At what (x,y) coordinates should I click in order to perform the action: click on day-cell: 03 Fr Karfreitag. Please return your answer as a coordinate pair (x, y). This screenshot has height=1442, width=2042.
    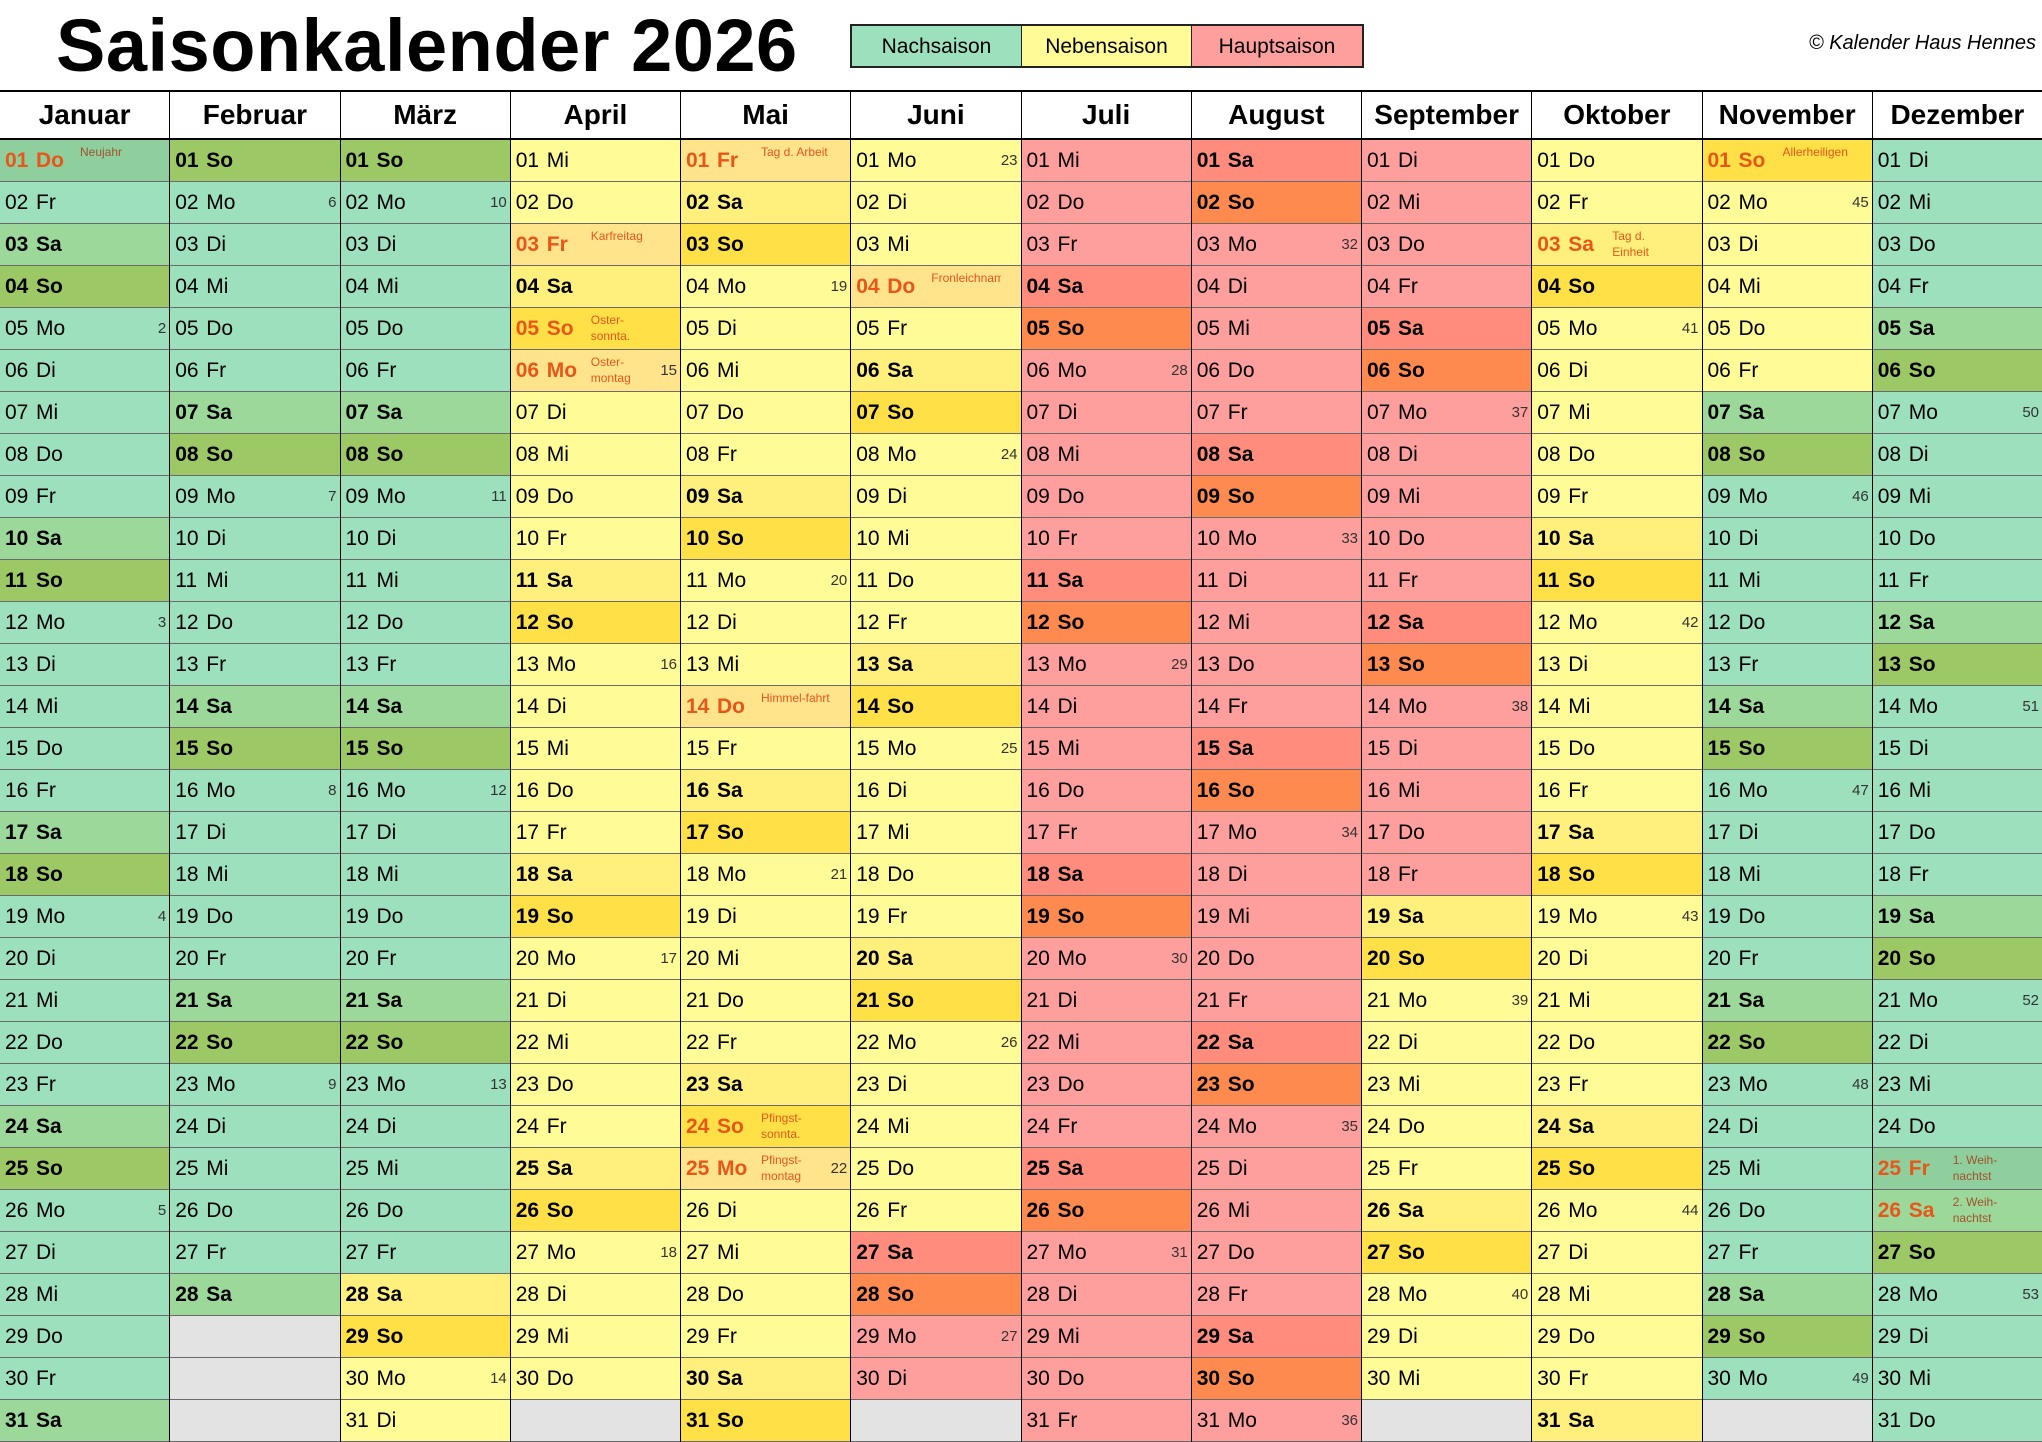
    Looking at the image, I should click on (595, 245).